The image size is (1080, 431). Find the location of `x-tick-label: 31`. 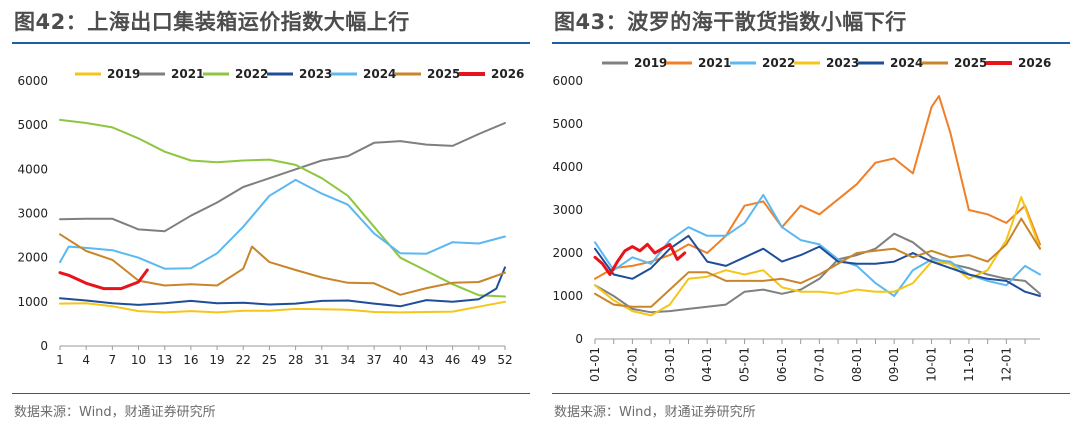

x-tick-label: 31 is located at coordinates (321, 360).